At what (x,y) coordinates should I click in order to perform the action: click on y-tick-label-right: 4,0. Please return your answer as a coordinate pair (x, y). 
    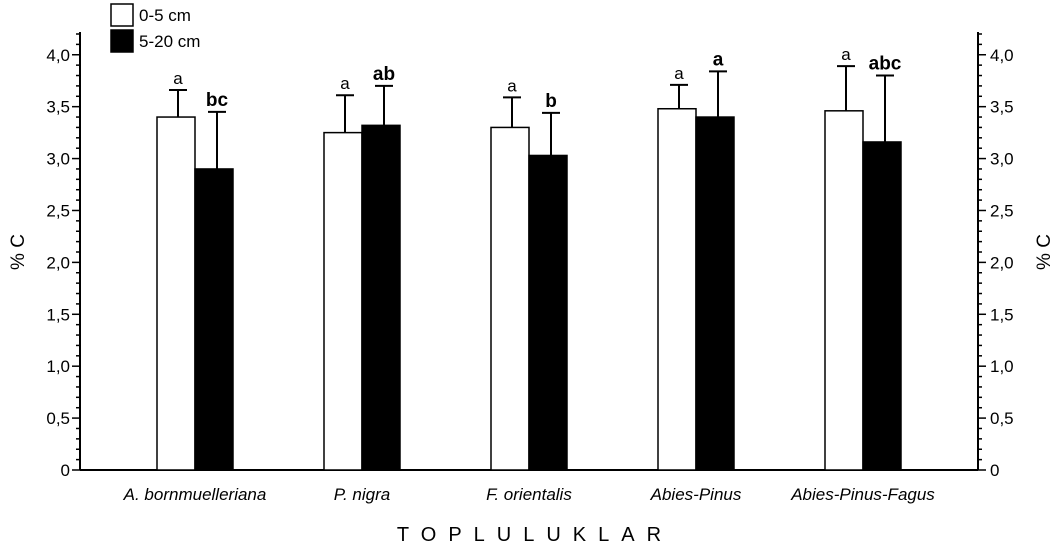
    Looking at the image, I should click on (1002, 55).